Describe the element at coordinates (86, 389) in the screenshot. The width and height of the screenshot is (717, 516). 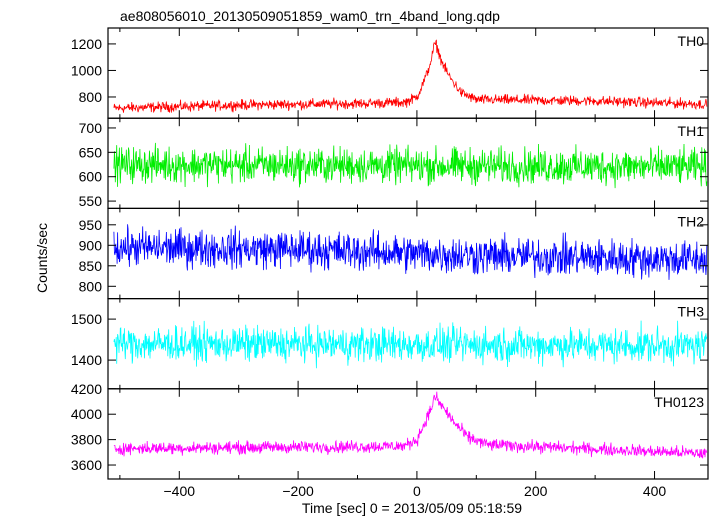
I see `y-tick-label: 4200` at that location.